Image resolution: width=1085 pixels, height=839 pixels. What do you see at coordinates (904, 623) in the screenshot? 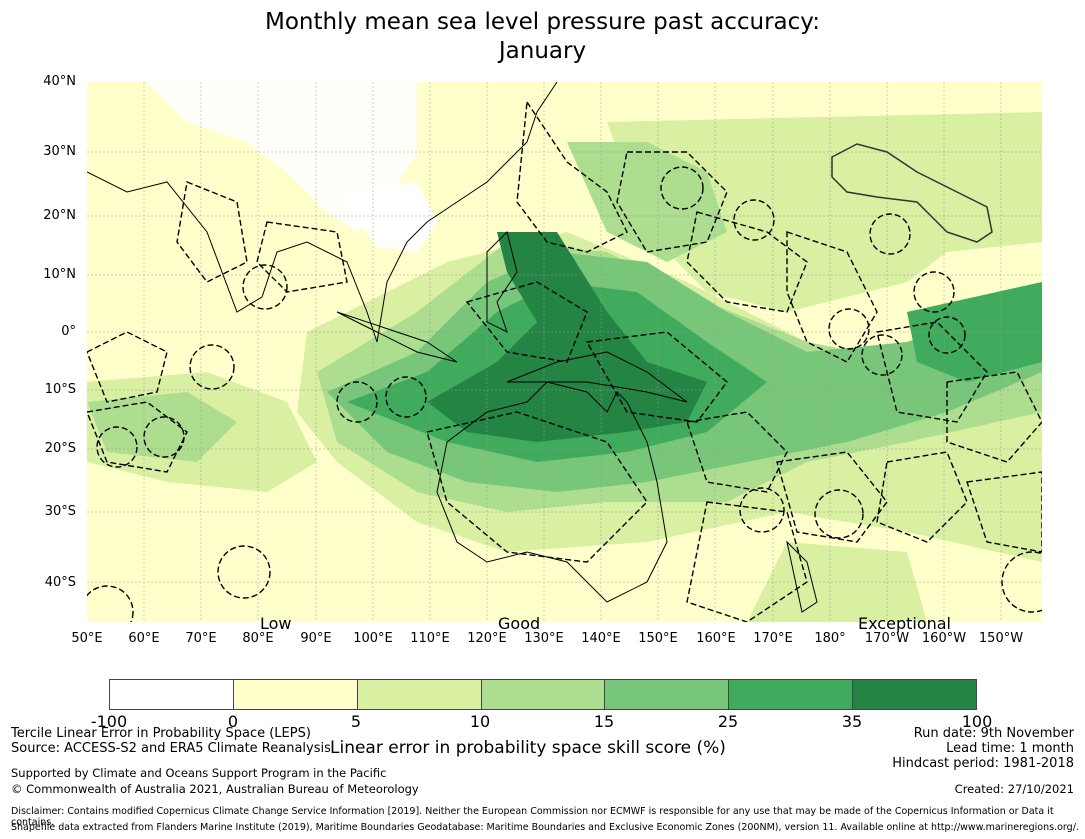
I see `category-exceptional: Exceptional` at bounding box center [904, 623].